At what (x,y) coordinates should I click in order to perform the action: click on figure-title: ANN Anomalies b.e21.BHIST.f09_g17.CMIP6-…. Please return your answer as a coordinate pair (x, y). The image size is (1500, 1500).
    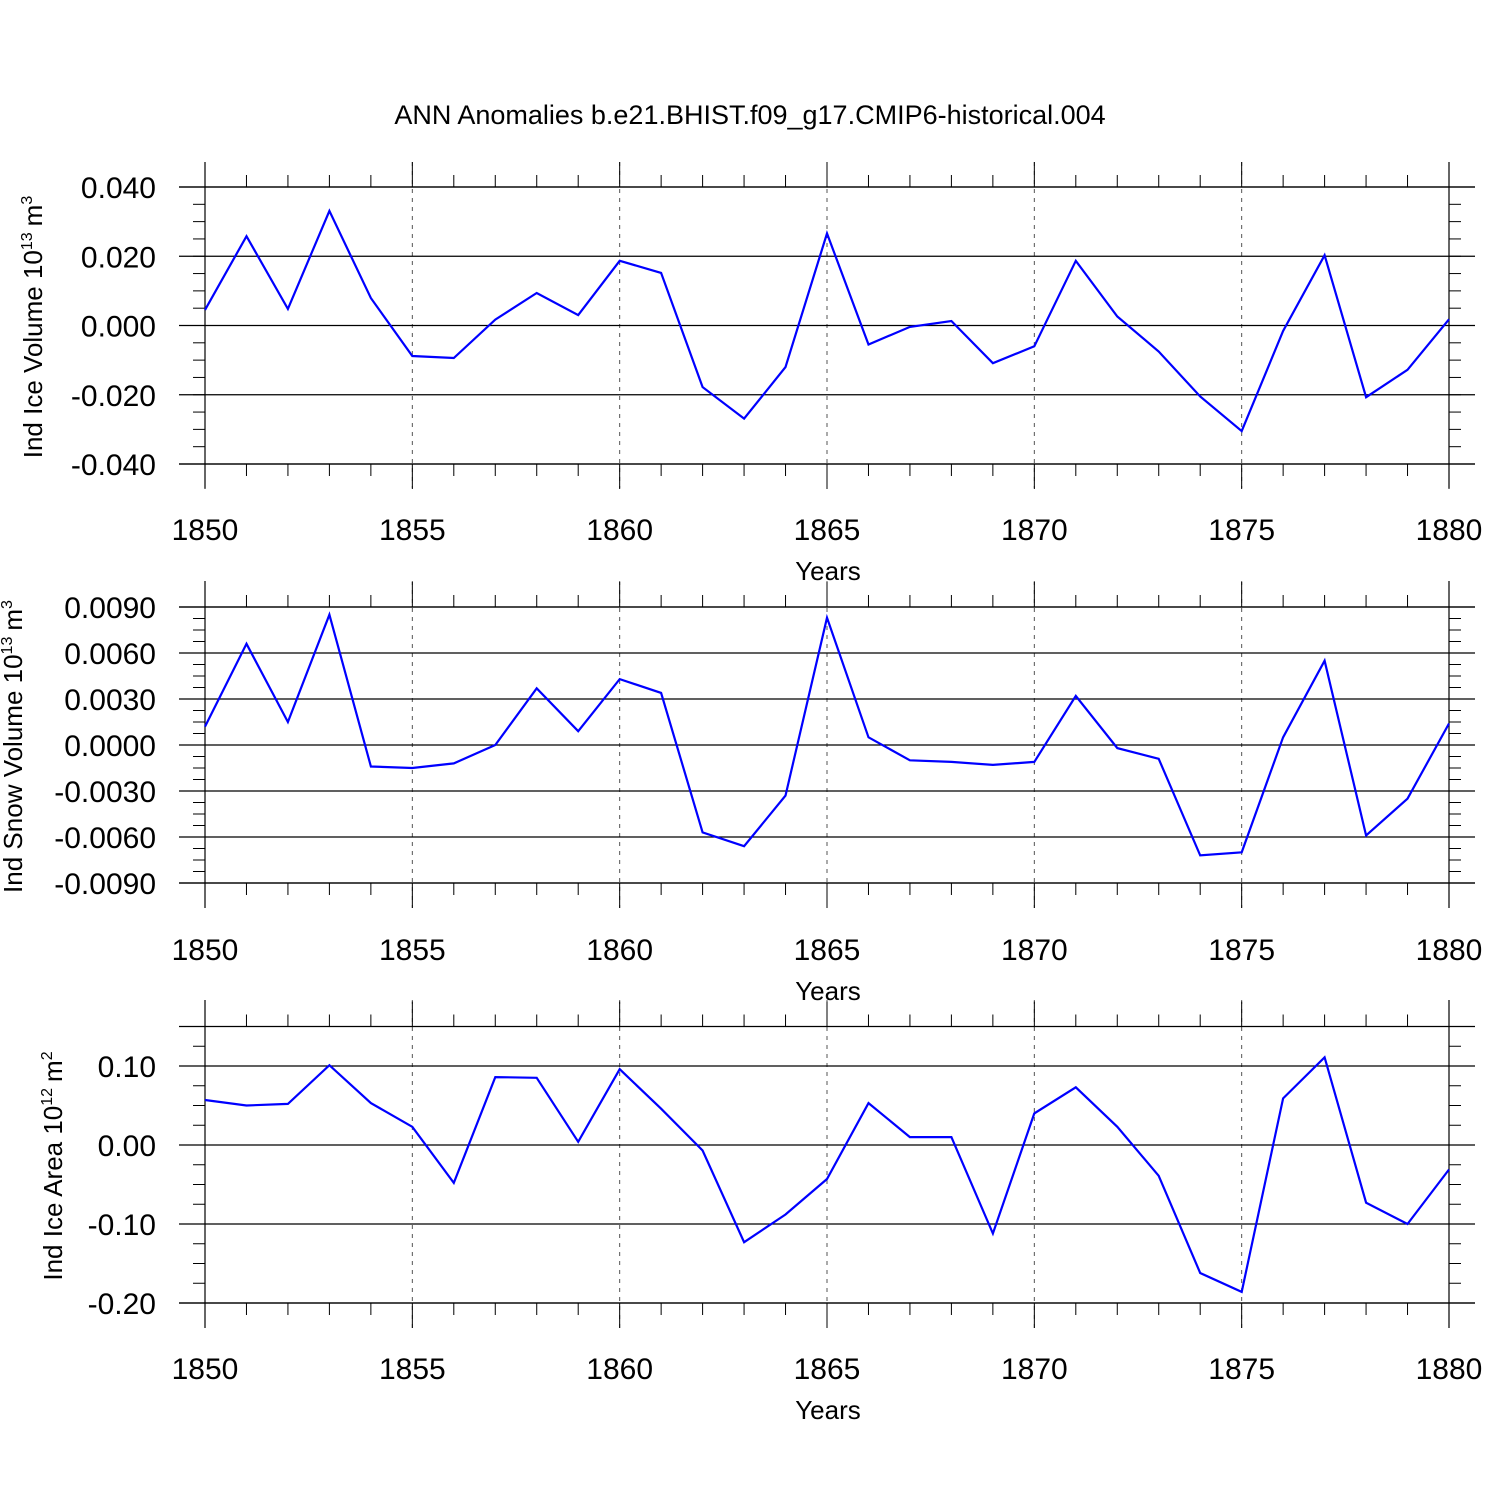
    Looking at the image, I should click on (749, 115).